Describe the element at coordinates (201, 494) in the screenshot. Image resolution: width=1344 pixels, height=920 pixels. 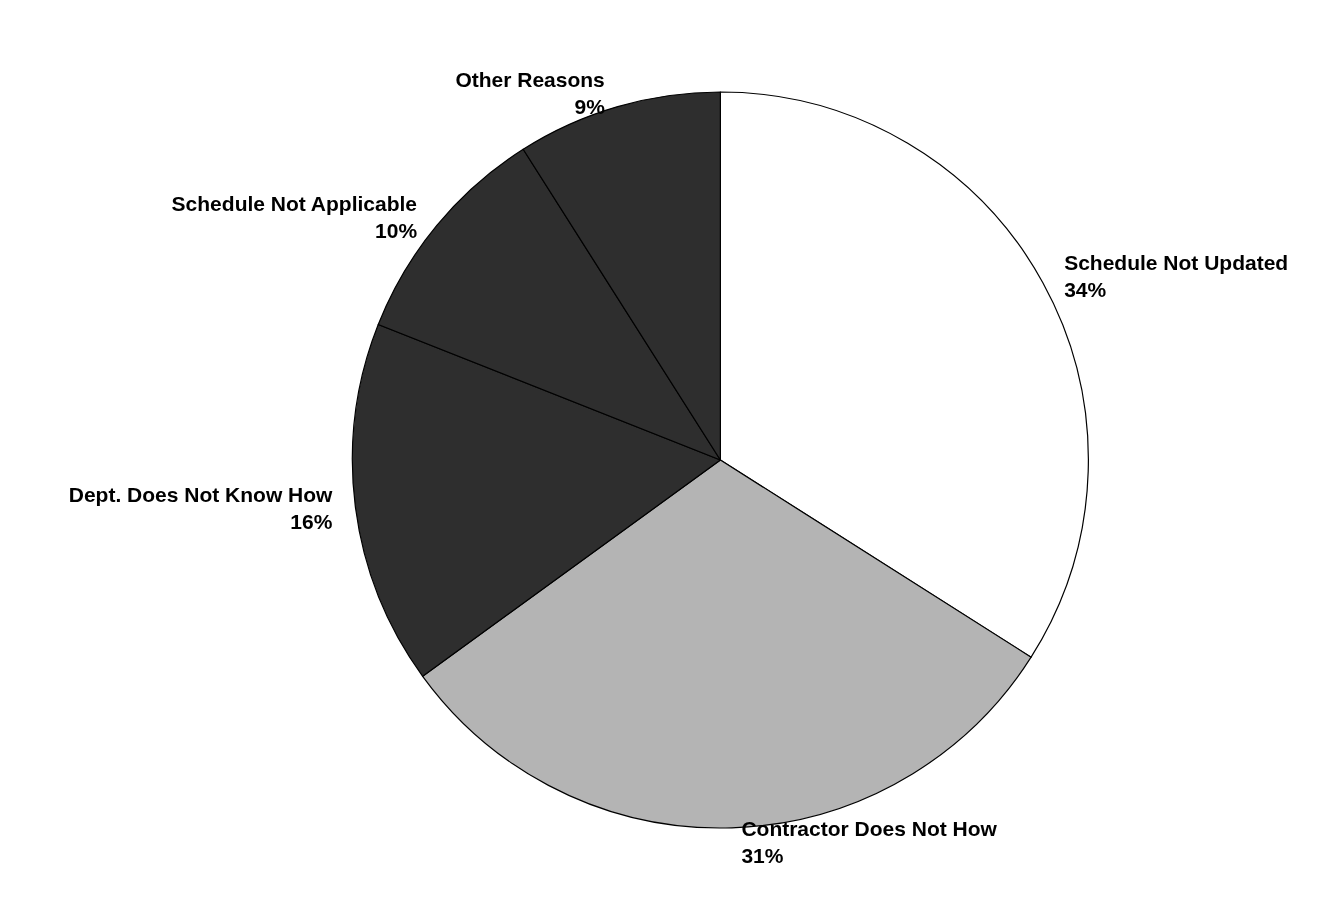
I see `slice-label: Dept. Does Not Know How` at that location.